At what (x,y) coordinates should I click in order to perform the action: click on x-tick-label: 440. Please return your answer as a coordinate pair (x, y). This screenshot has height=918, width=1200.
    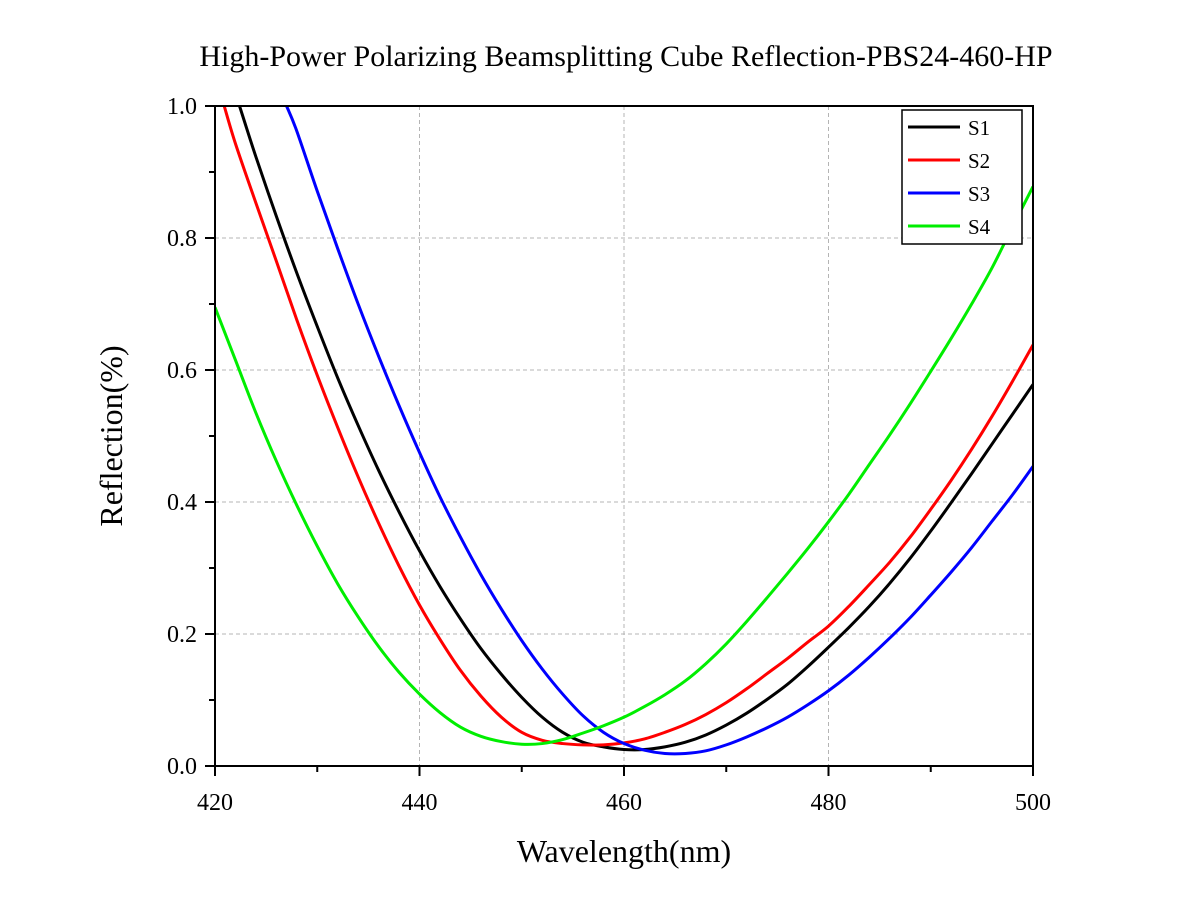
    Looking at the image, I should click on (420, 803).